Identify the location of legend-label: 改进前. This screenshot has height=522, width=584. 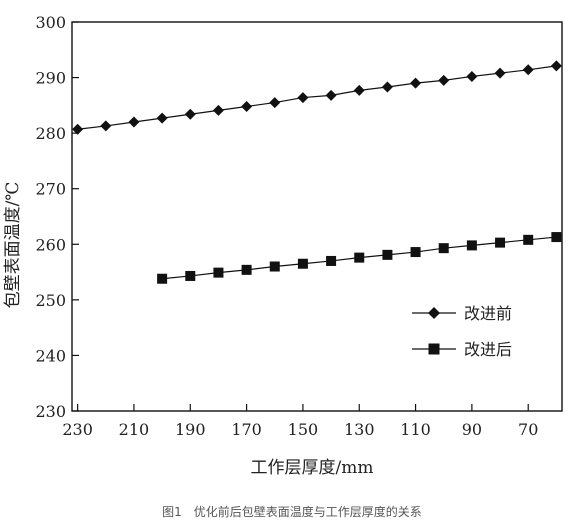
(488, 313).